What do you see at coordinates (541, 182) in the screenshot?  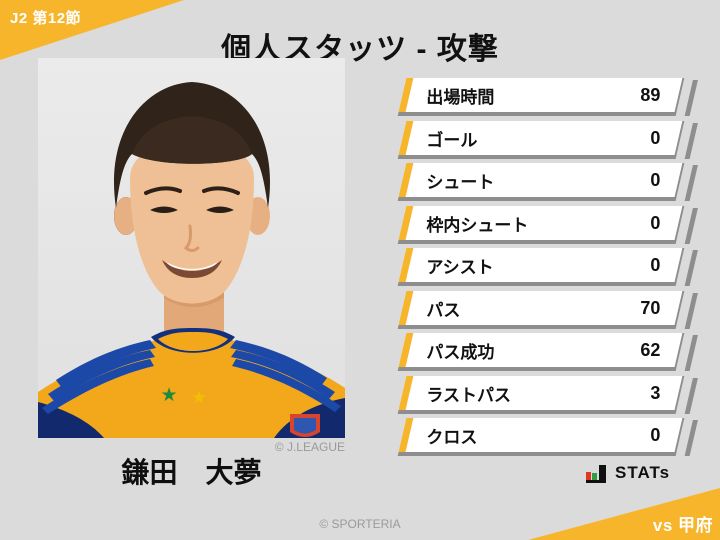 I see `stat-row-shots: シュート 0` at bounding box center [541, 182].